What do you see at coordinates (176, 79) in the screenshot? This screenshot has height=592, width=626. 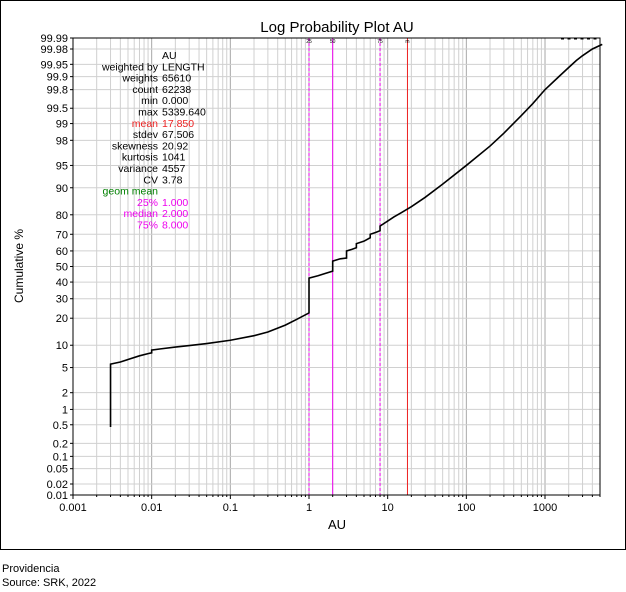 I see `stat-value: 65610` at bounding box center [176, 79].